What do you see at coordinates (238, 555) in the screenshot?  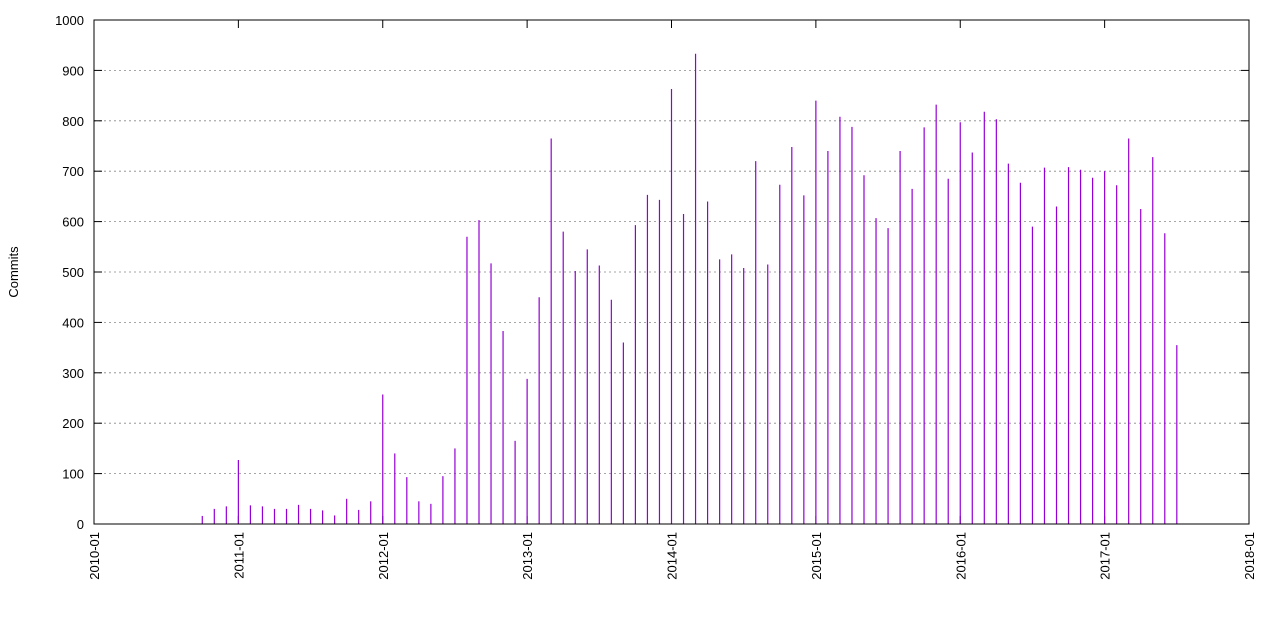 I see `x-tick-label: 2011-01` at bounding box center [238, 555].